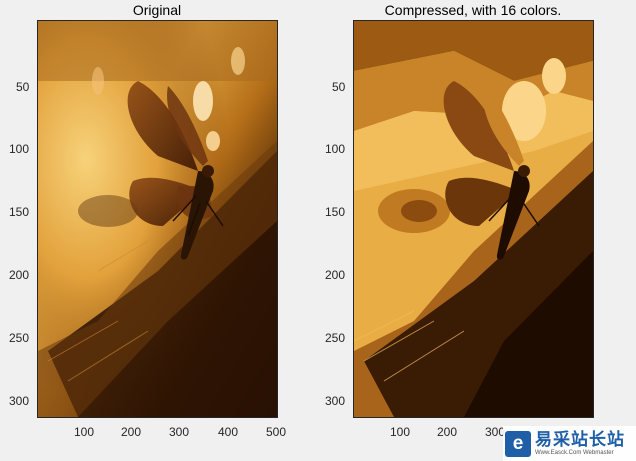 Image resolution: width=636 pixels, height=461 pixels. I want to click on panel-title-compressed: Compressed, with 16 colors., so click(473, 10).